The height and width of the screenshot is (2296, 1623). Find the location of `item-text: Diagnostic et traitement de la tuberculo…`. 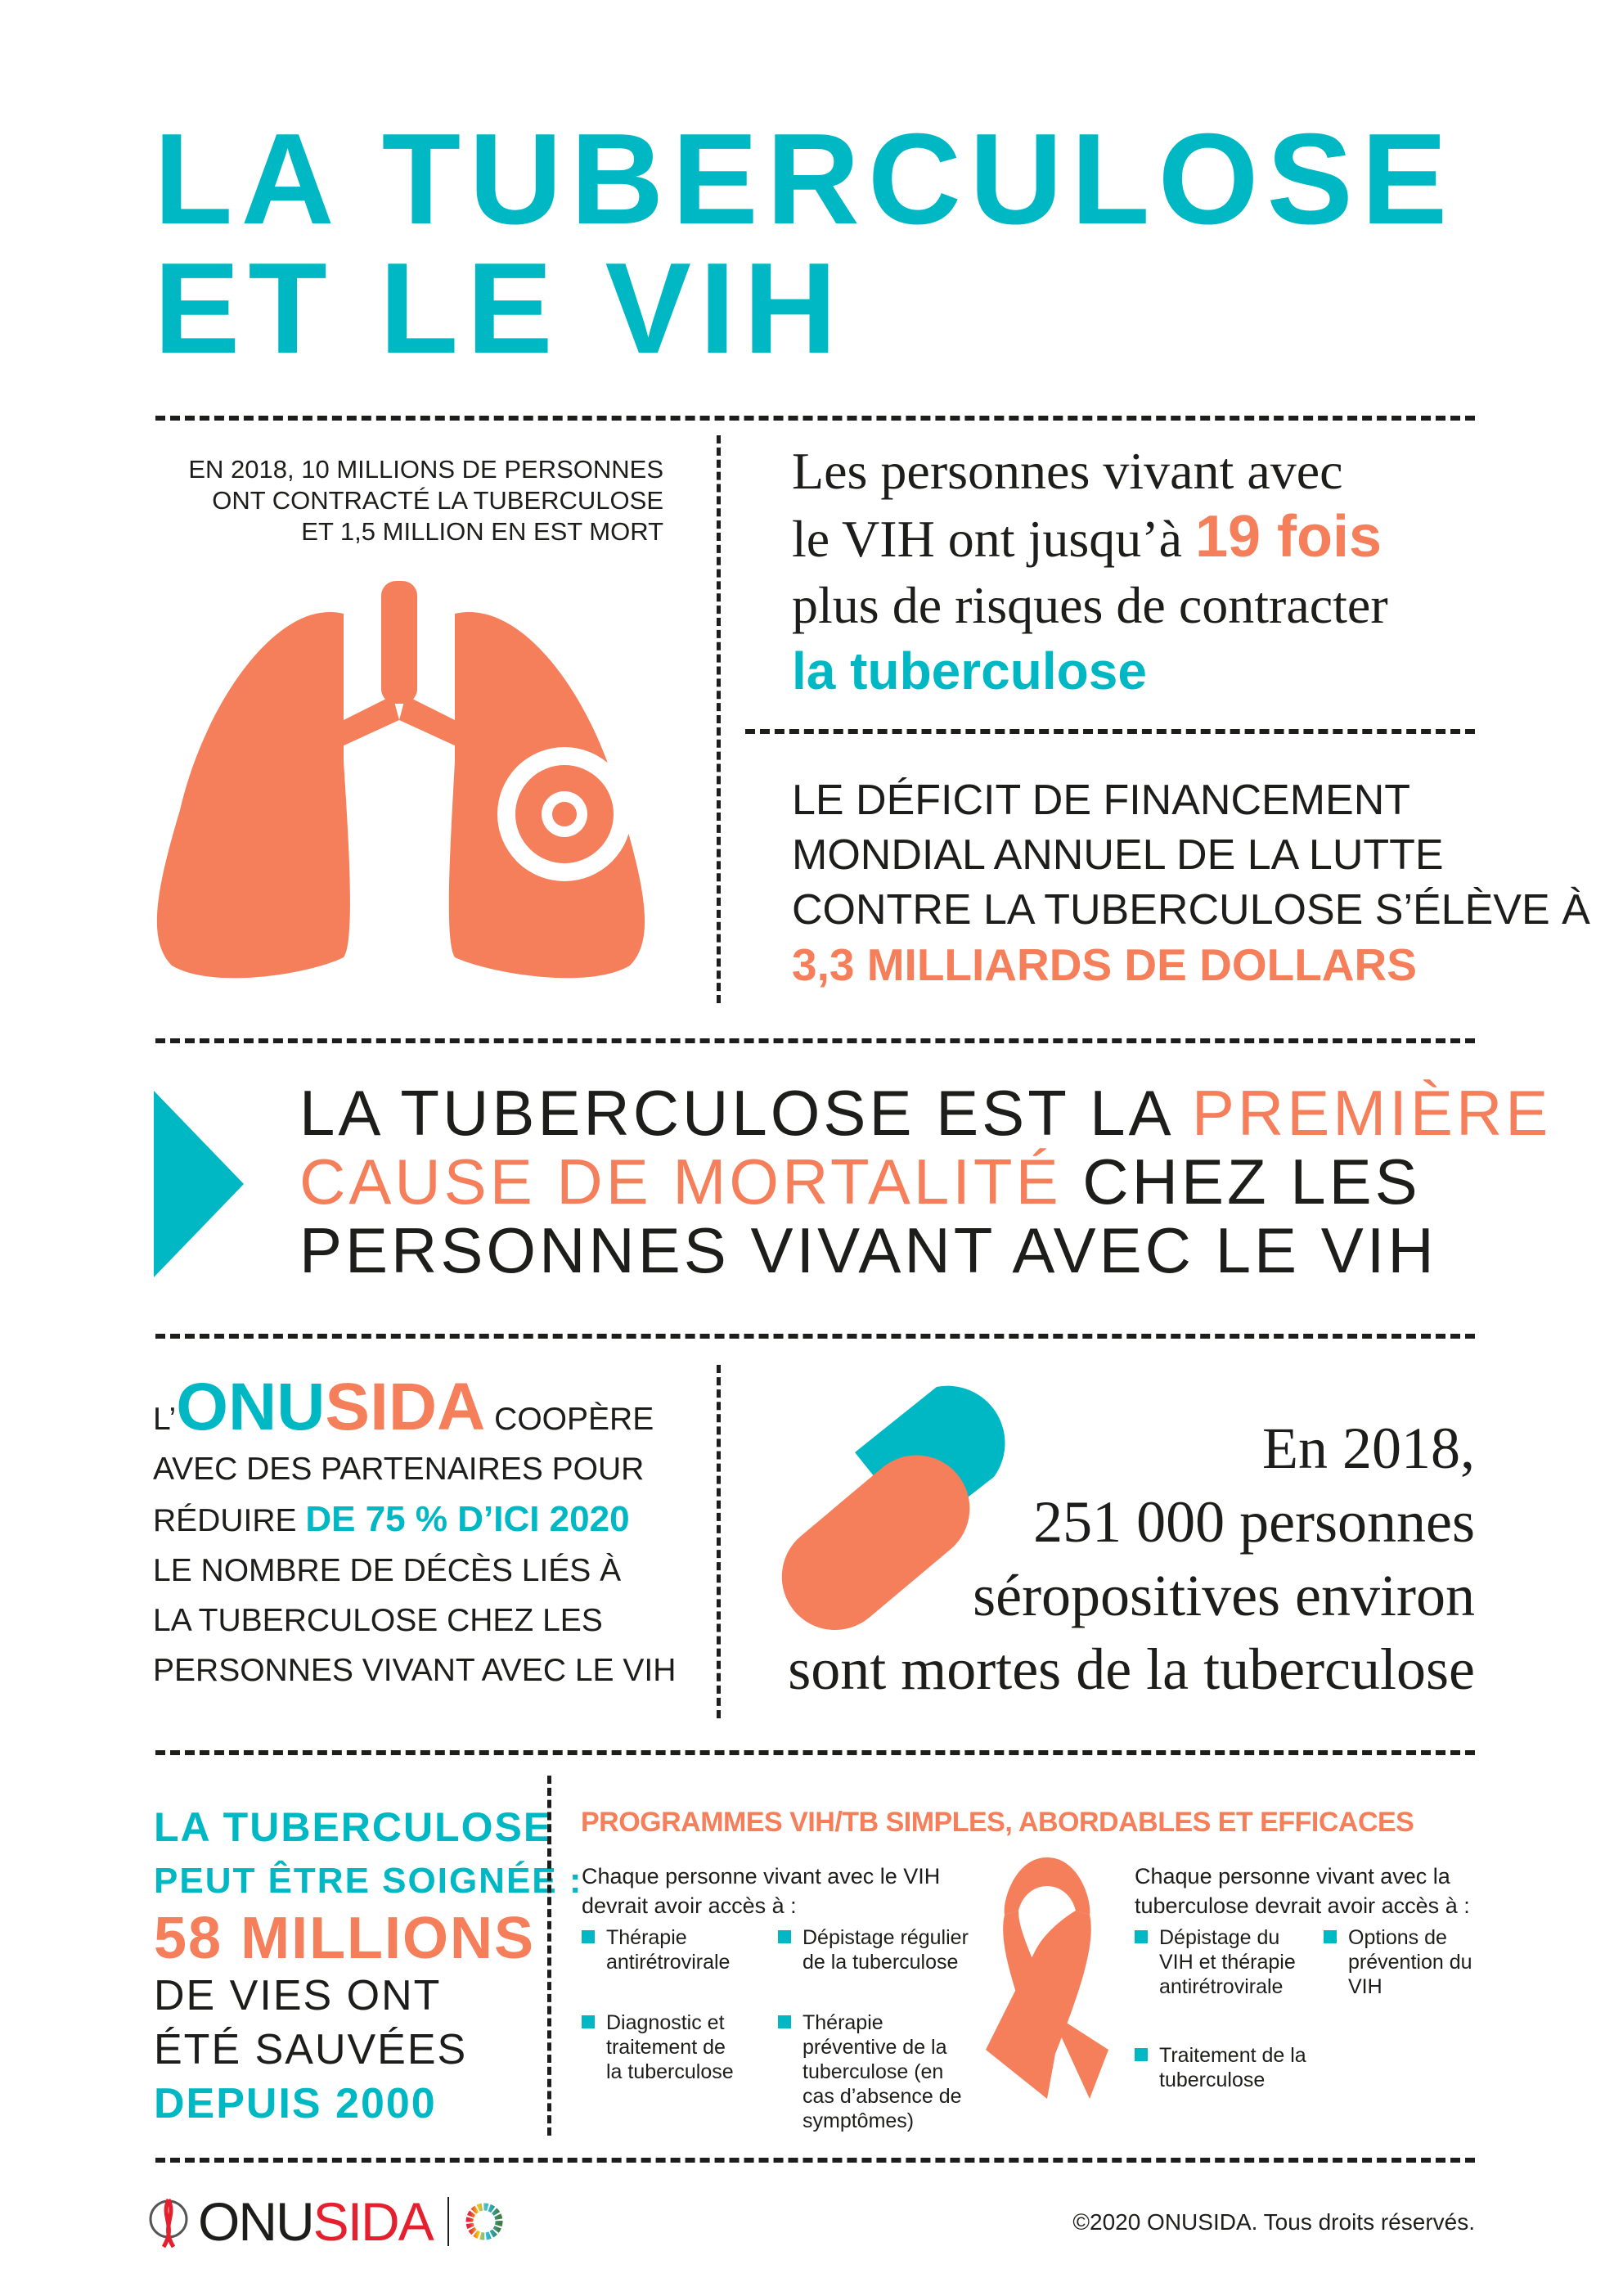

item-text: Diagnostic et traitement de la tuberculo… is located at coordinates (670, 2047).